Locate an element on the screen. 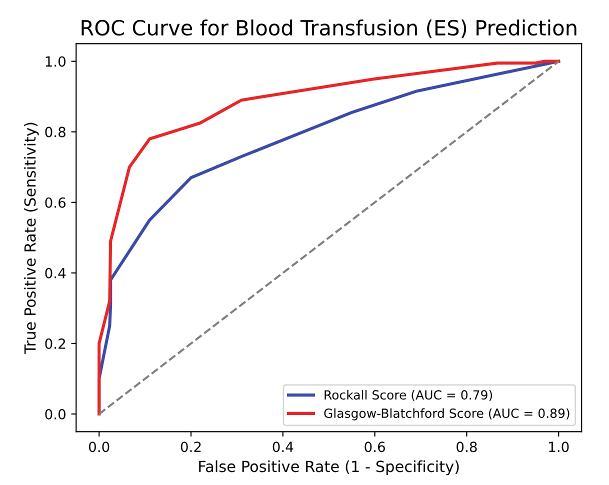 The height and width of the screenshot is (485, 609). chart-title: ROC Curve for Blood Transfusion (ES) Prediction is located at coordinates (329, 28).